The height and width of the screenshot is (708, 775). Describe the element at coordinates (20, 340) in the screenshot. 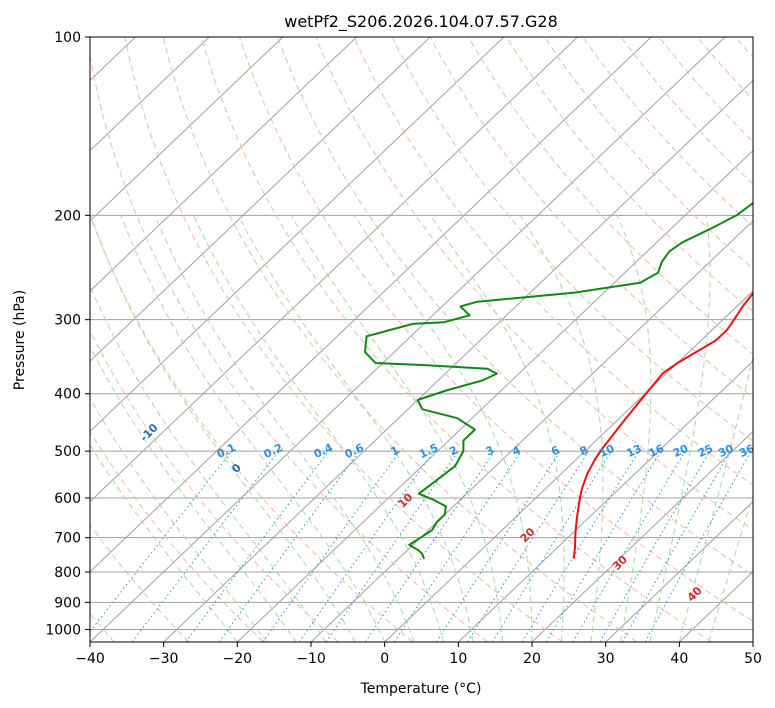

I see `y-axis-title: Pressure (hPa)` at that location.